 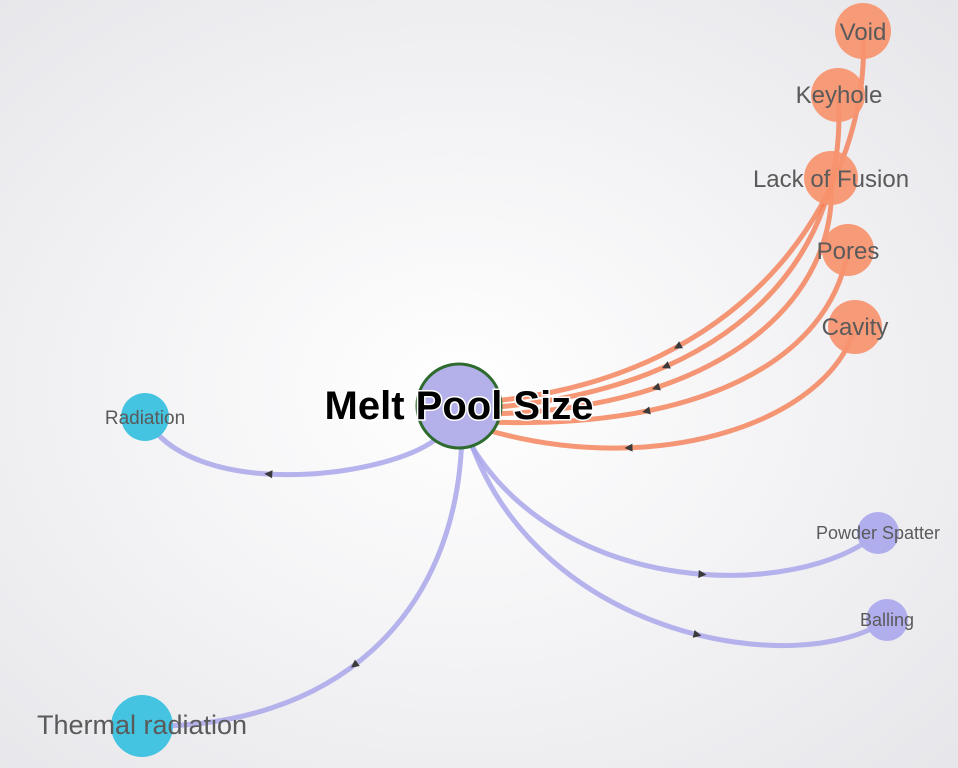 I want to click on node-label-keyhole: Keyhole, so click(x=839, y=95).